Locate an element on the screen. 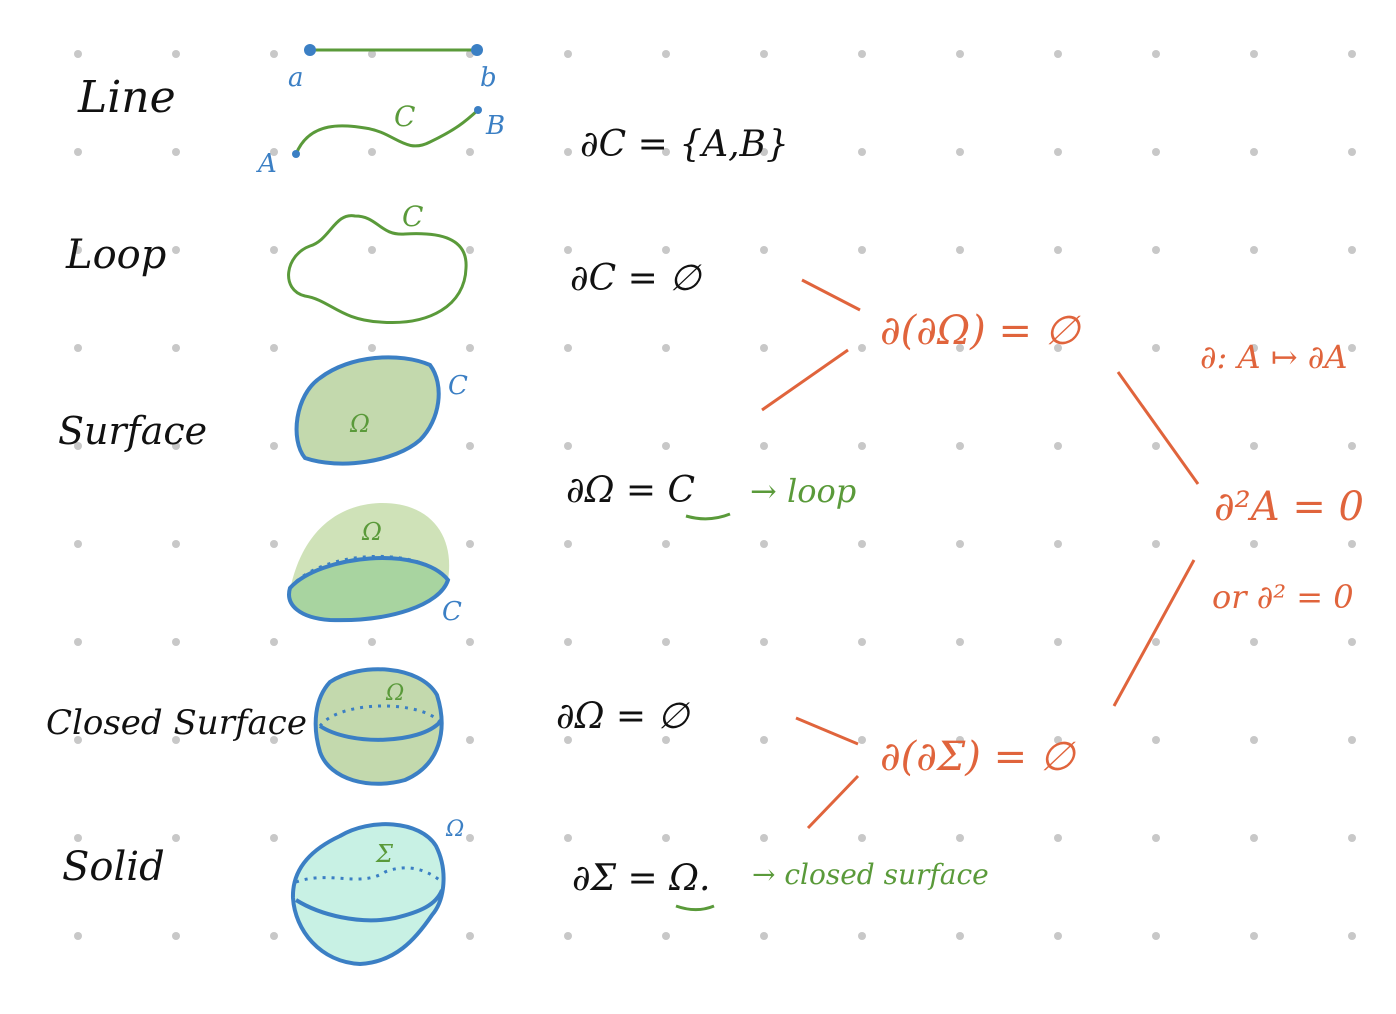 The height and width of the screenshot is (1014, 1396). surface-figure: Ω C is located at coordinates (381, 410).